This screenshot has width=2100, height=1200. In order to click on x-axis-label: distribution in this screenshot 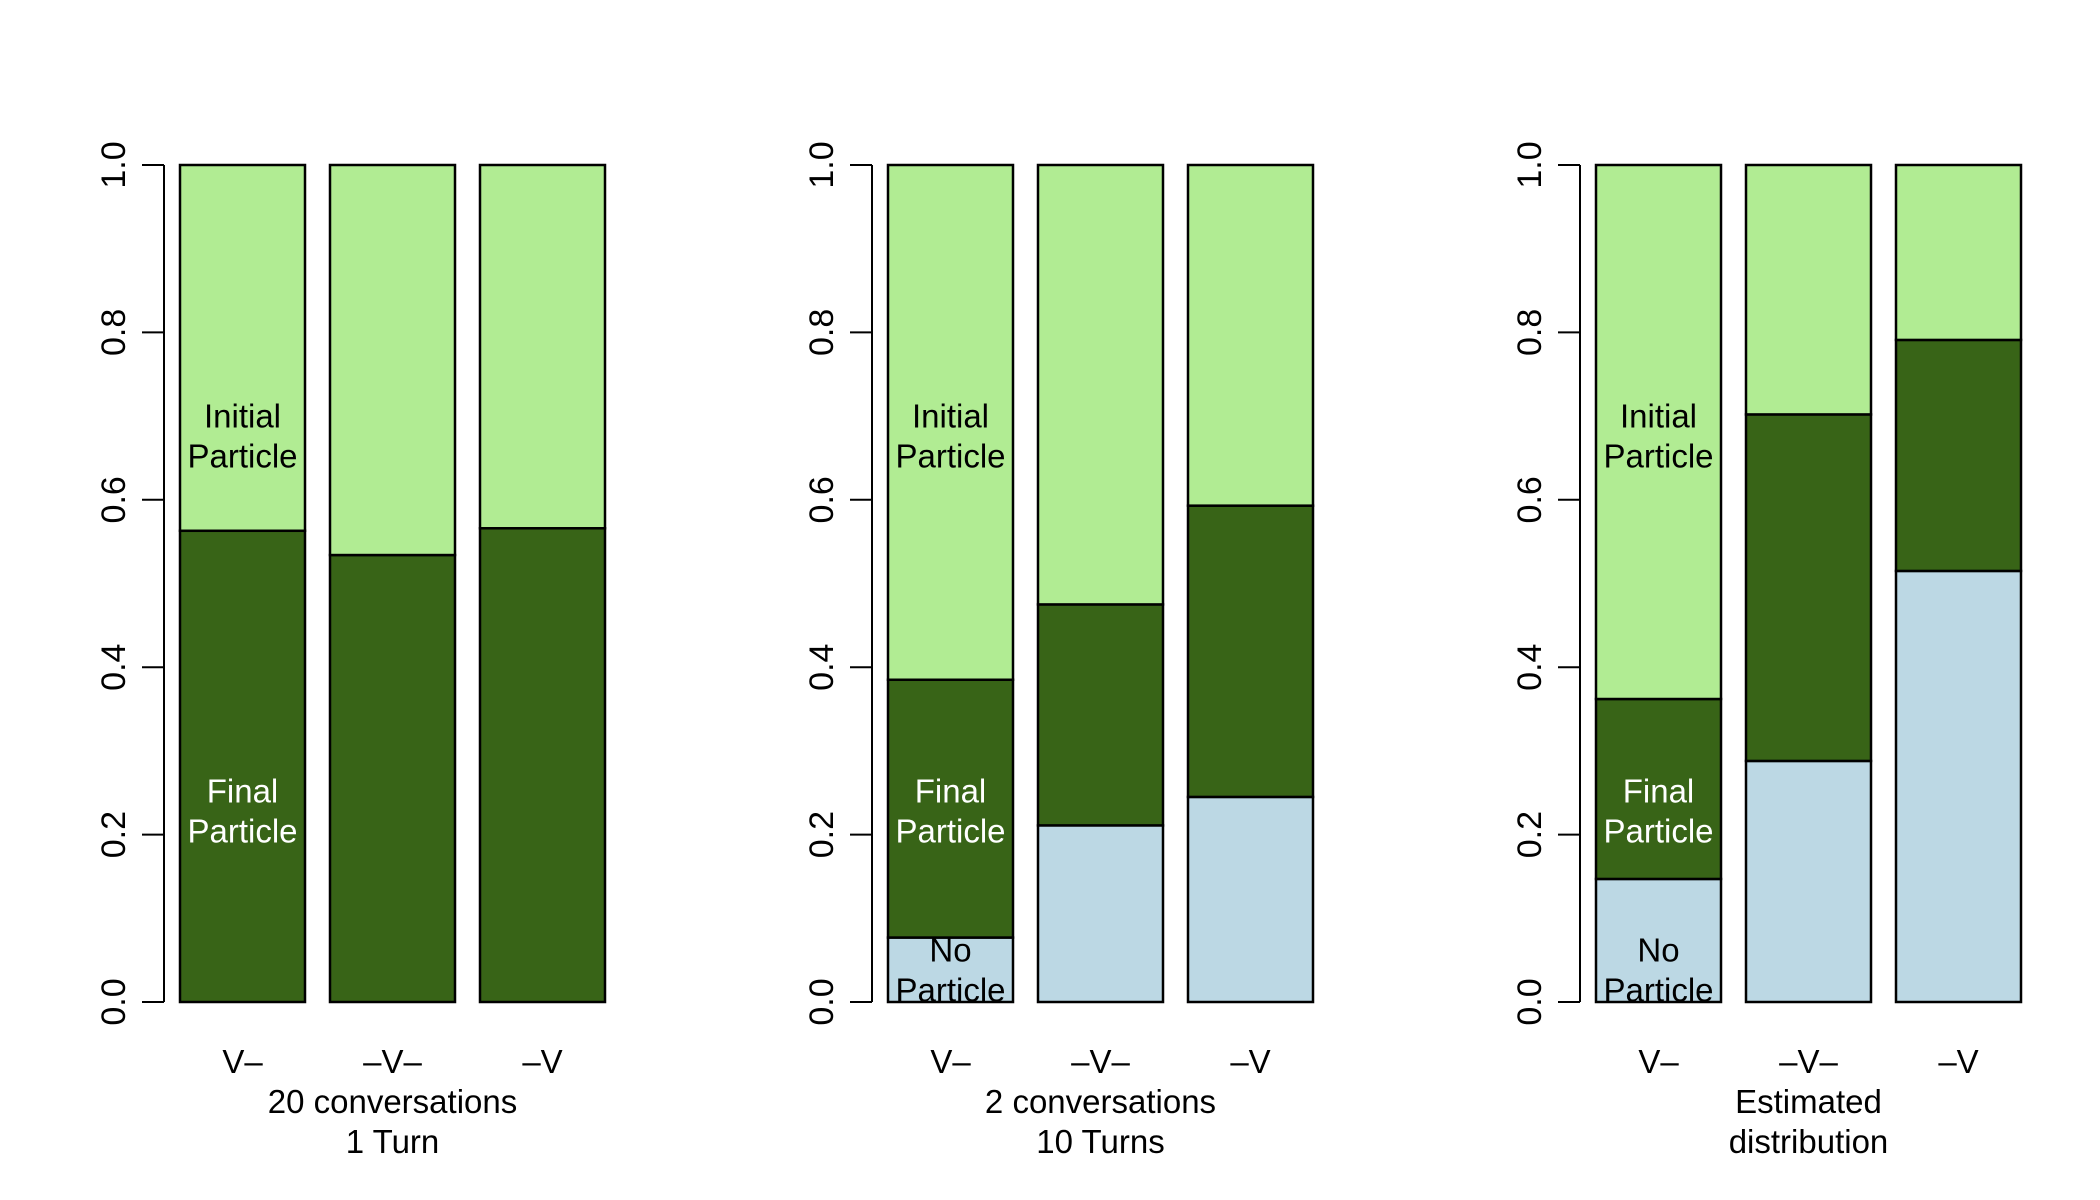, I will do `click(1809, 1141)`.